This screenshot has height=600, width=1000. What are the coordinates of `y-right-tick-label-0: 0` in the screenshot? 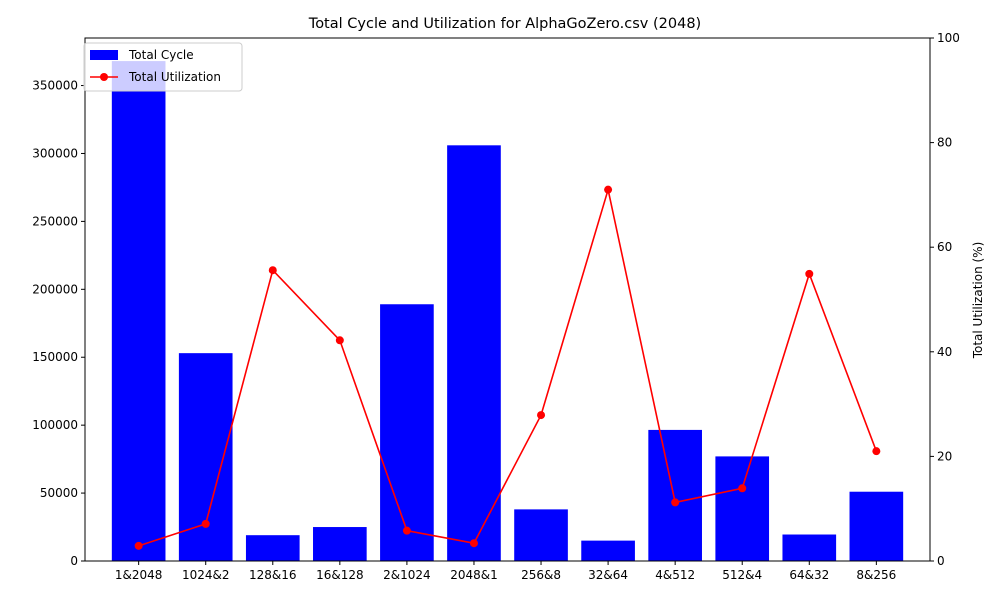 It's located at (941, 561).